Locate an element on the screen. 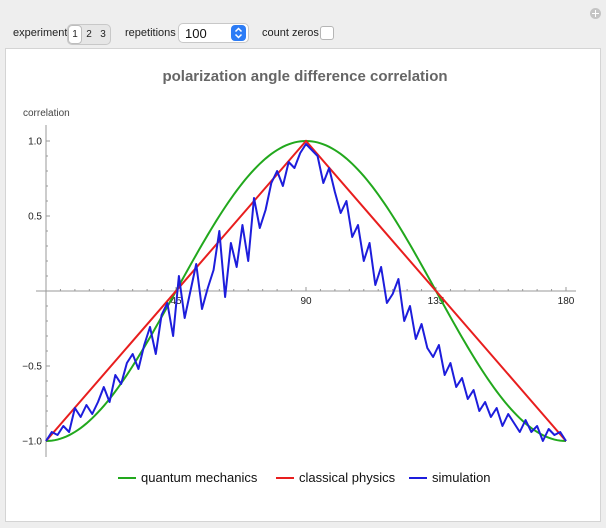 Image resolution: width=606 pixels, height=528 pixels. plus-icon is located at coordinates (595, 13).